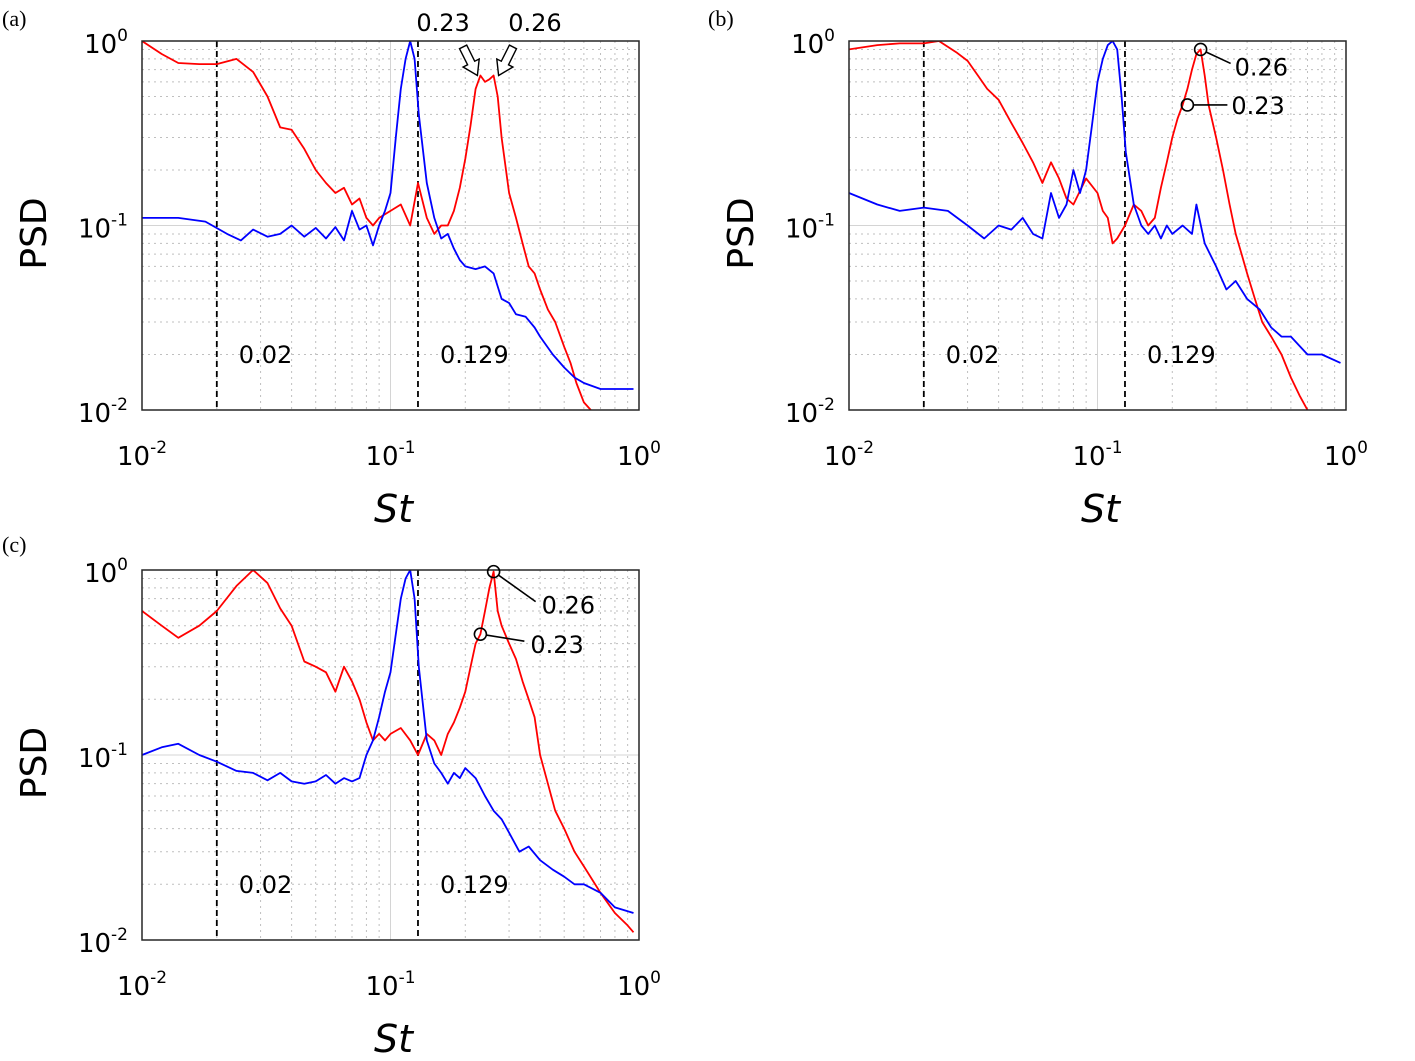 The image size is (1415, 1061). I want to click on peak-annotations: 0.23 0.26, so click(489, 43).